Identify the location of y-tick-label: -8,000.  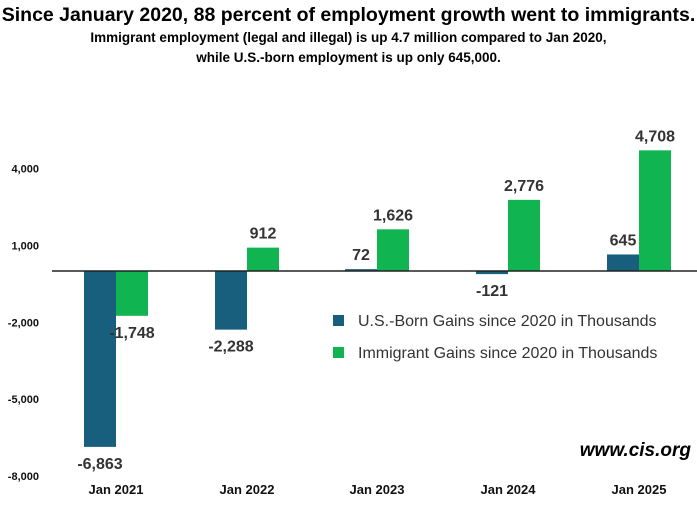
(23, 477).